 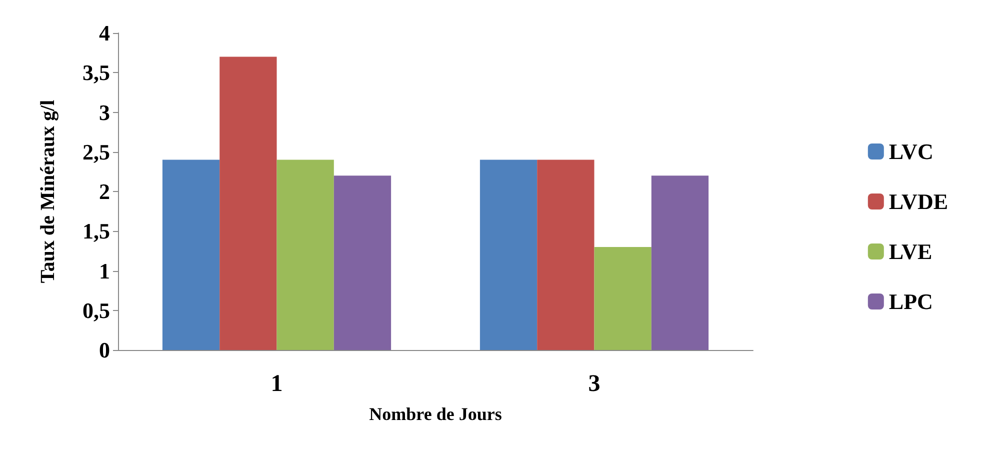 What do you see at coordinates (910, 251) in the screenshot?
I see `legend-label: LVE` at bounding box center [910, 251].